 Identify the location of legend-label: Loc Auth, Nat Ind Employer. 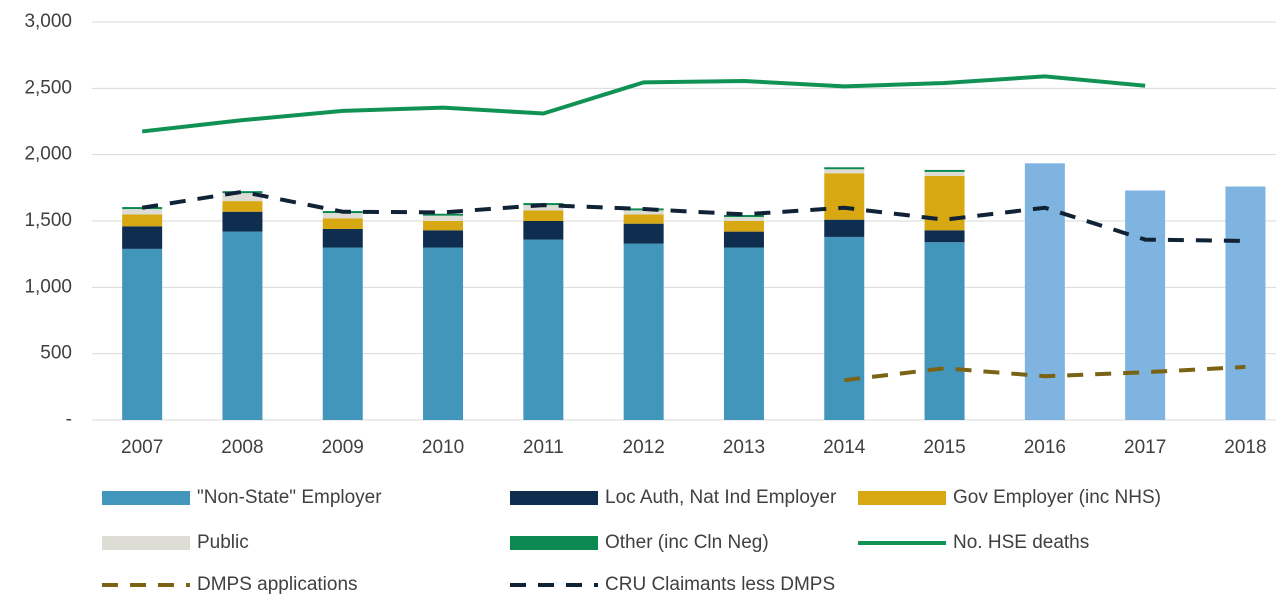
(721, 497).